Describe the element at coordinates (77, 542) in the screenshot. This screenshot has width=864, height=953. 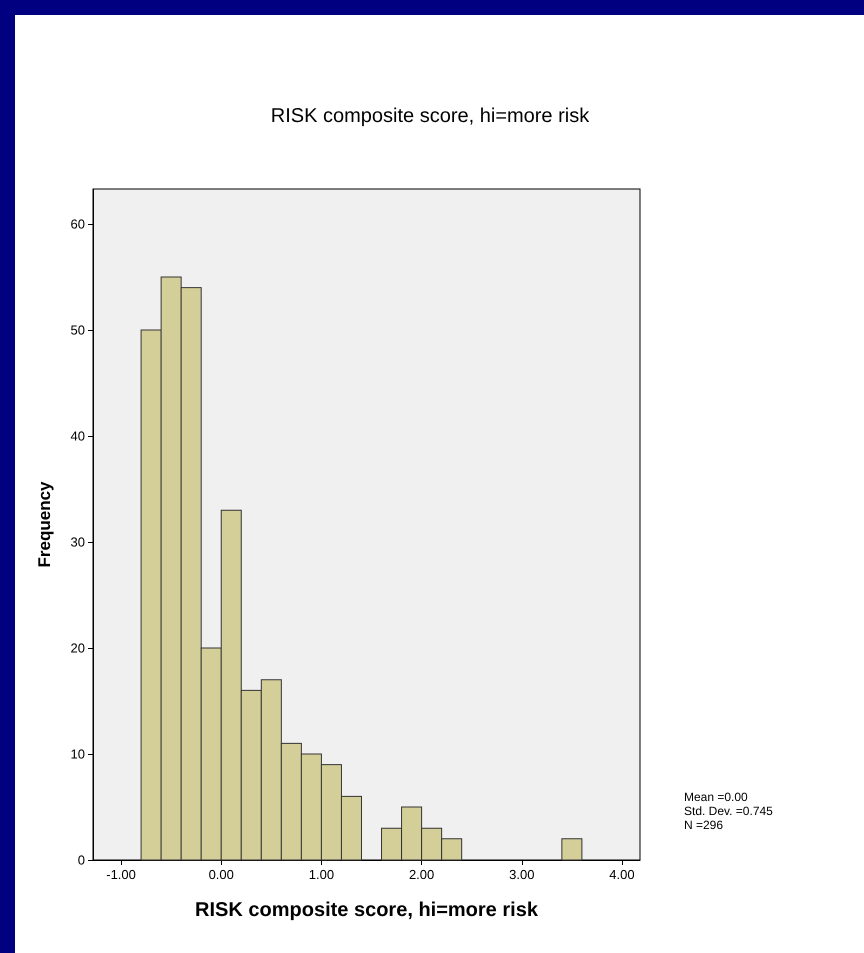
I see `y-tick-label: 30` at that location.